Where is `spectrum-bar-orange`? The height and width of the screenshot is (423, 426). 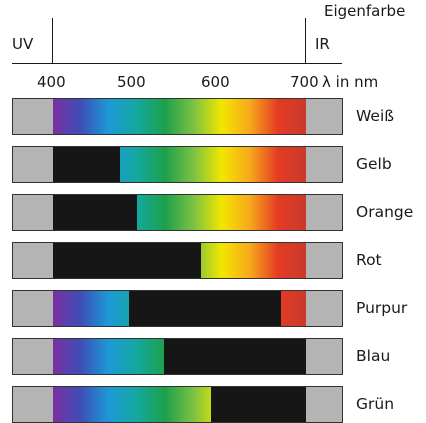
spectrum-bar-orange is located at coordinates (177, 212).